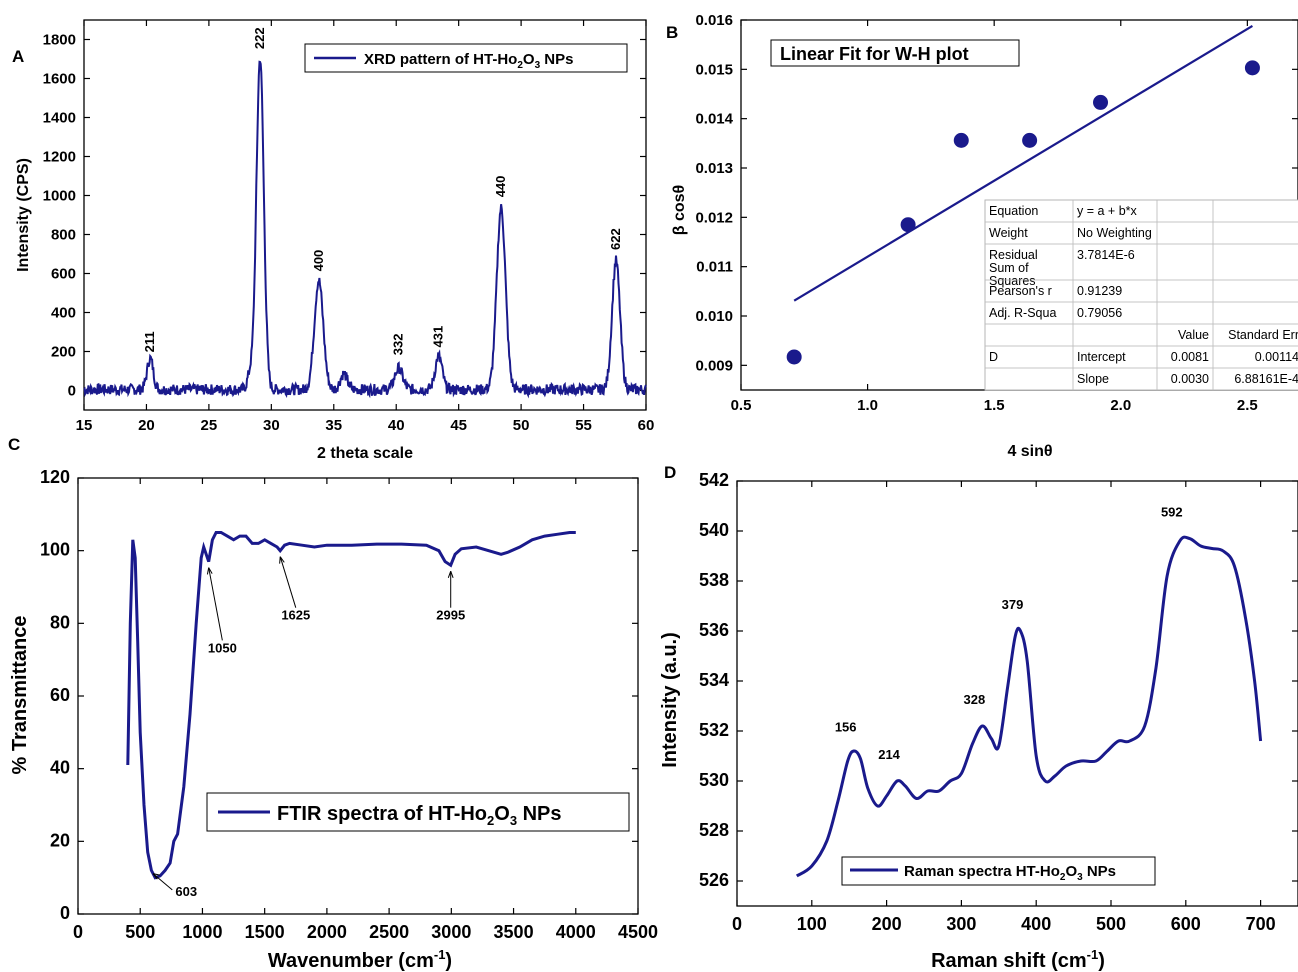 This screenshot has height=972, width=1298. What do you see at coordinates (149, 341) in the screenshot?
I see `peak-label-a: 211` at bounding box center [149, 341].